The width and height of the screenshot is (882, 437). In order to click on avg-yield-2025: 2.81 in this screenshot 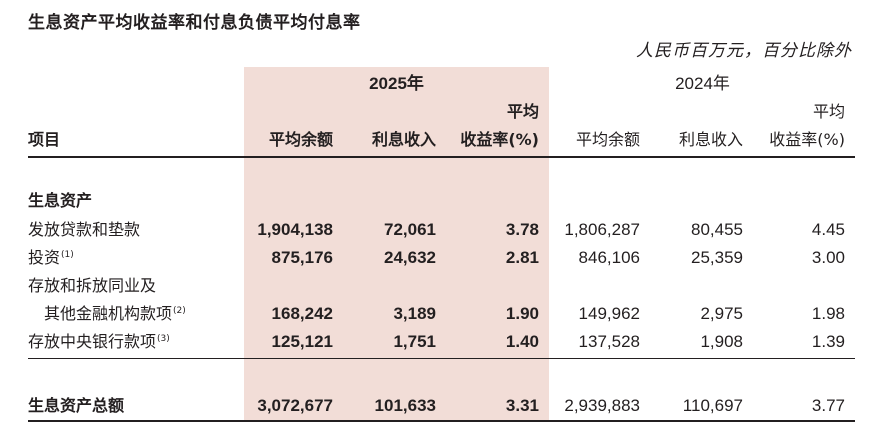, I will do `click(522, 257)`.